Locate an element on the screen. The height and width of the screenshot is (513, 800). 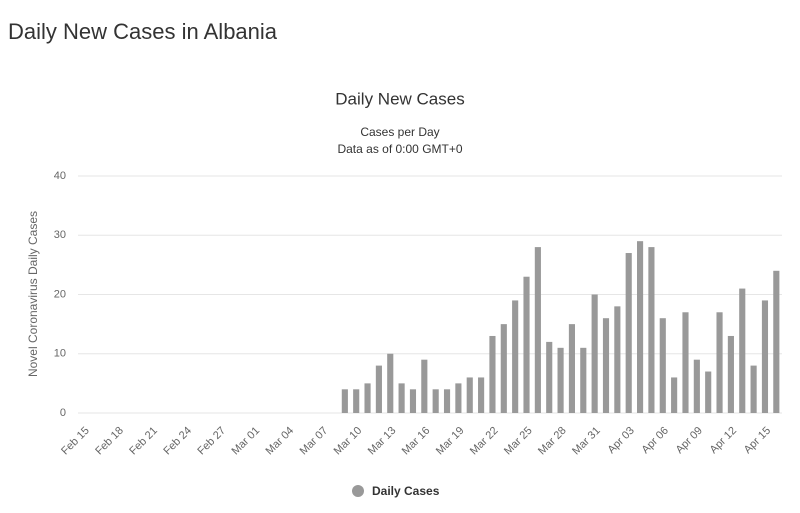
x-tick-label: Mar 01 is located at coordinates (245, 441).